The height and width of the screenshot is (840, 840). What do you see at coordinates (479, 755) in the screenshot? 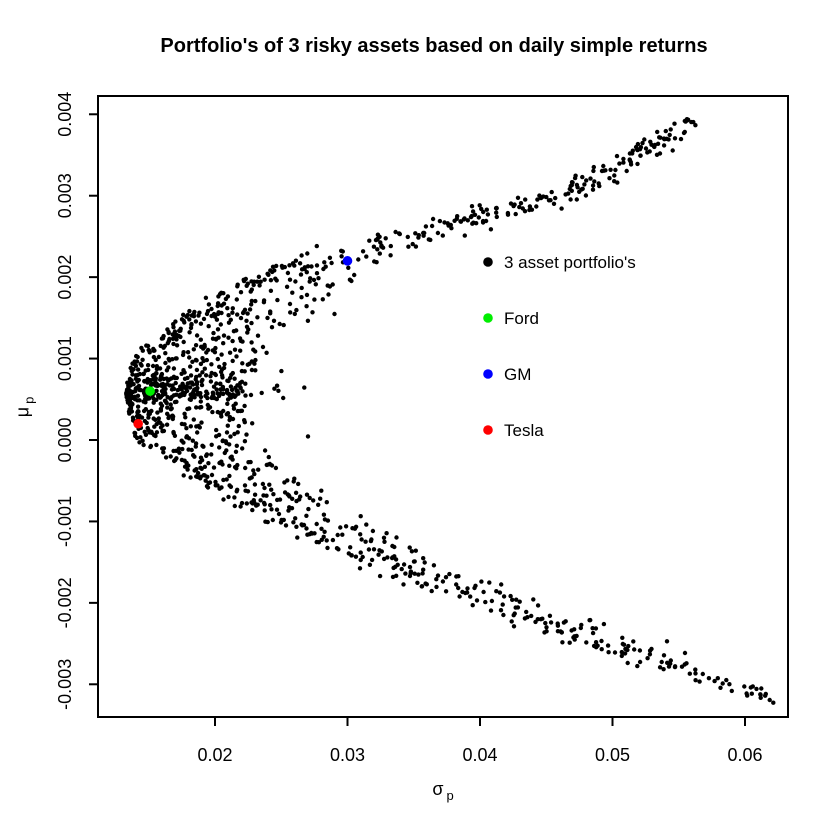
I see `x-axis-tick-label: 0.04` at bounding box center [479, 755].